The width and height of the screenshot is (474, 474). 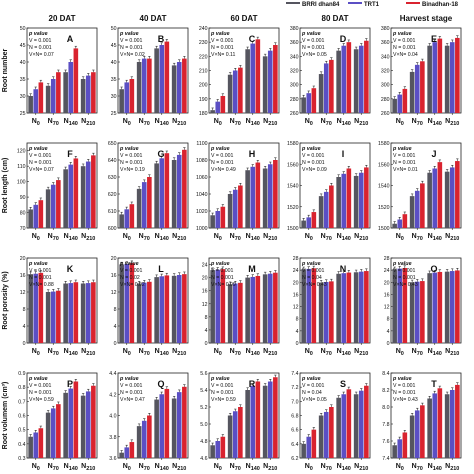 What do you see at coordinates (296, 259) in the screenshot?
I see `y-tick-label: 28` at bounding box center [296, 259].